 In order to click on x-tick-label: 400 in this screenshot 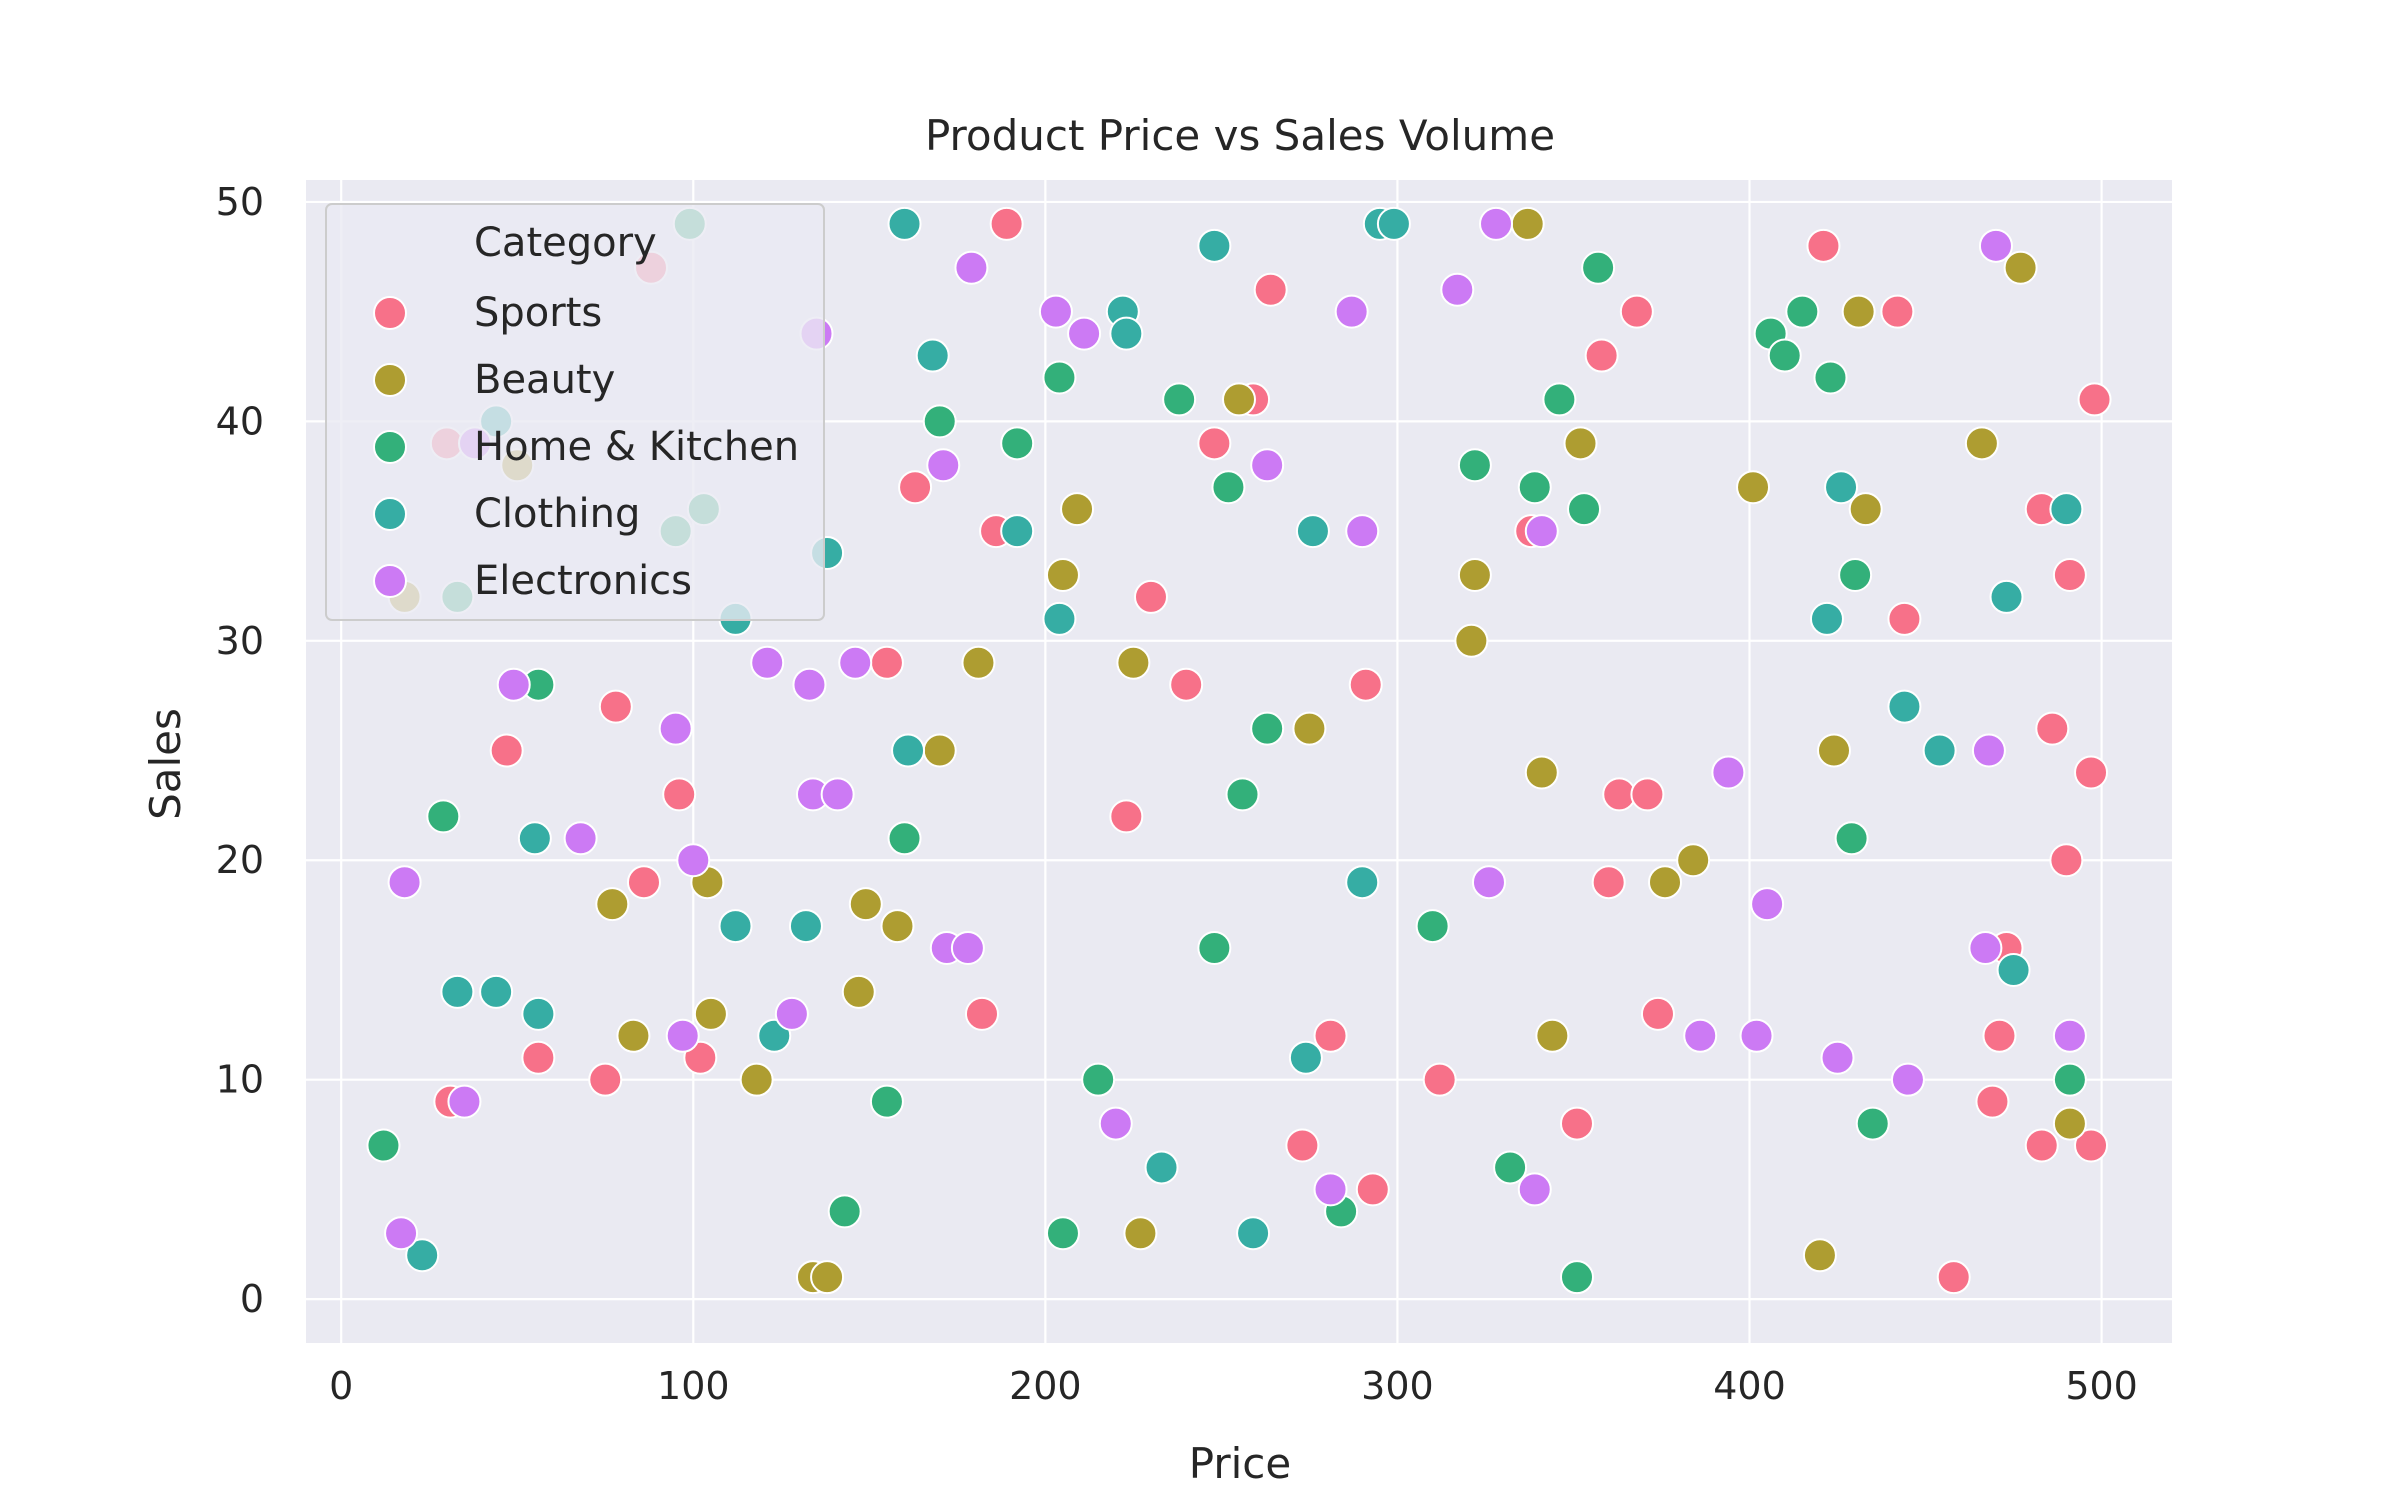, I will do `click(1749, 1386)`.